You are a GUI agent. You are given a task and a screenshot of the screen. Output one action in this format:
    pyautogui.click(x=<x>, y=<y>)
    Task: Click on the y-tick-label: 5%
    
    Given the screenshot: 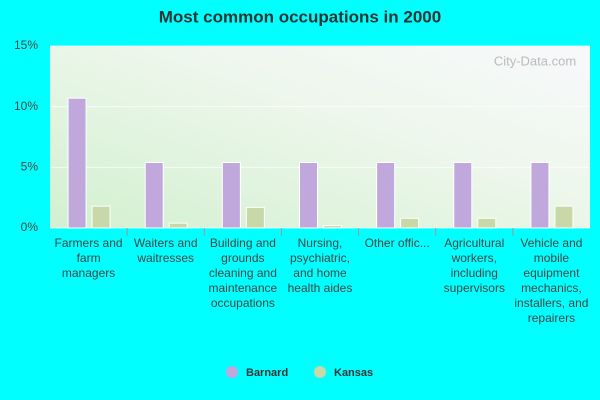 What is the action you would take?
    pyautogui.click(x=30, y=167)
    